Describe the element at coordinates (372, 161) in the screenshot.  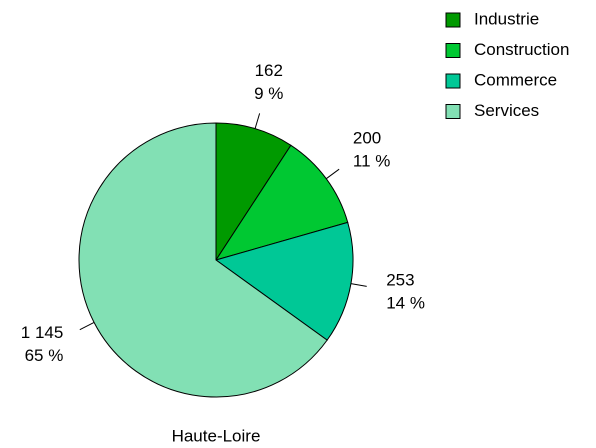
I see `percent-label: 11 %` at that location.